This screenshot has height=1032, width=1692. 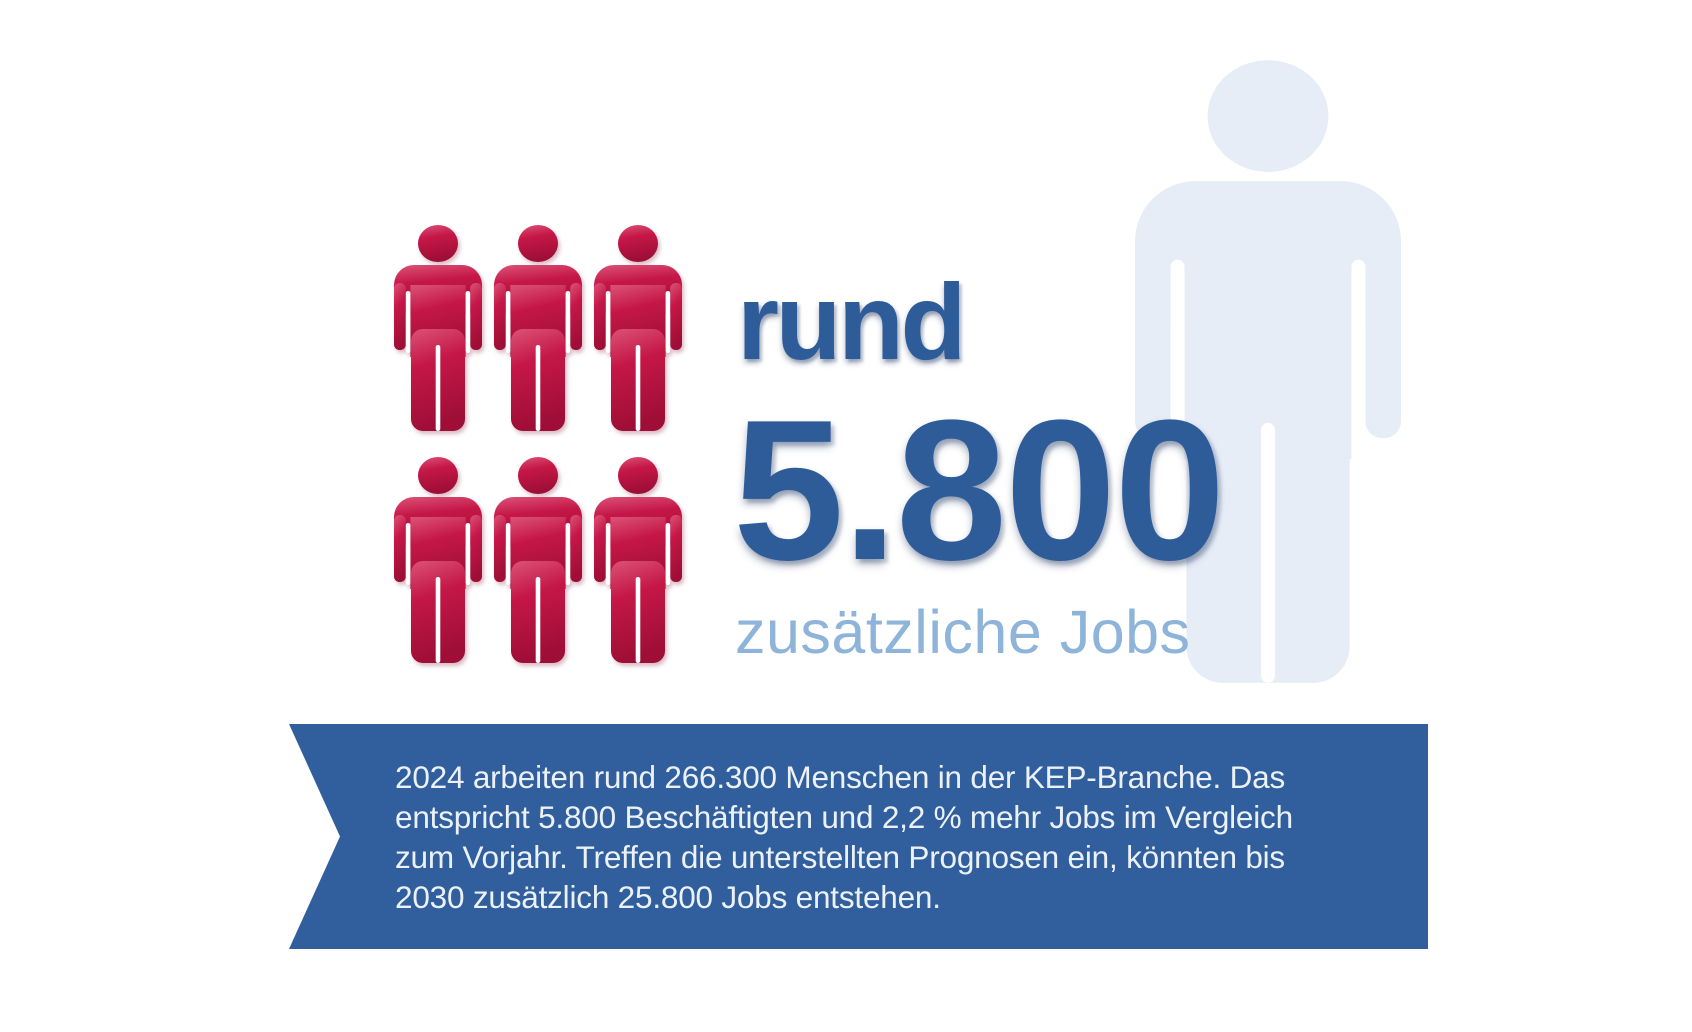 I want to click on pictogram-grid, so click(x=538, y=444).